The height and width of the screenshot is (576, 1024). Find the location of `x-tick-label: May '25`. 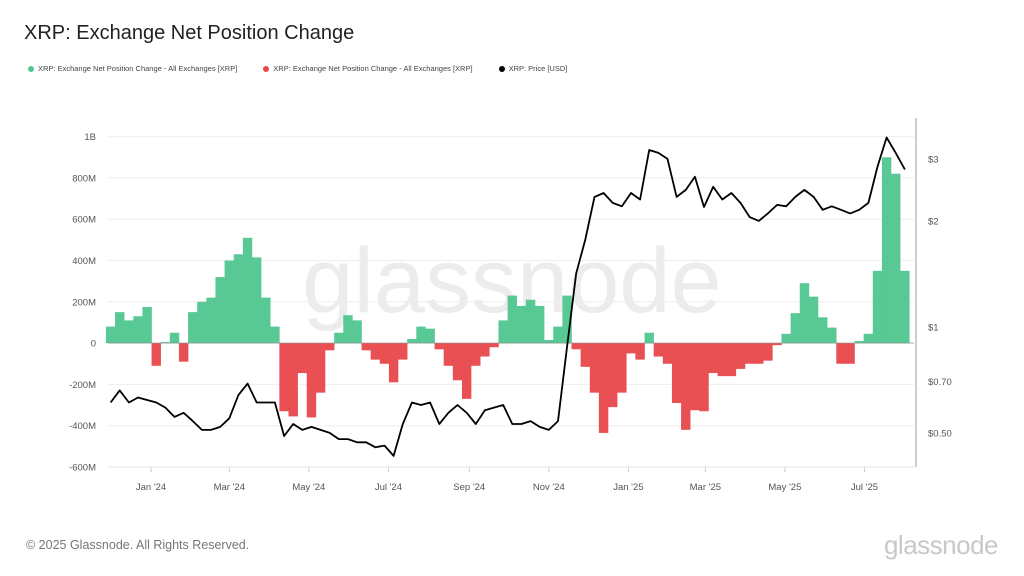

x-tick-label: May '25 is located at coordinates (784, 487).